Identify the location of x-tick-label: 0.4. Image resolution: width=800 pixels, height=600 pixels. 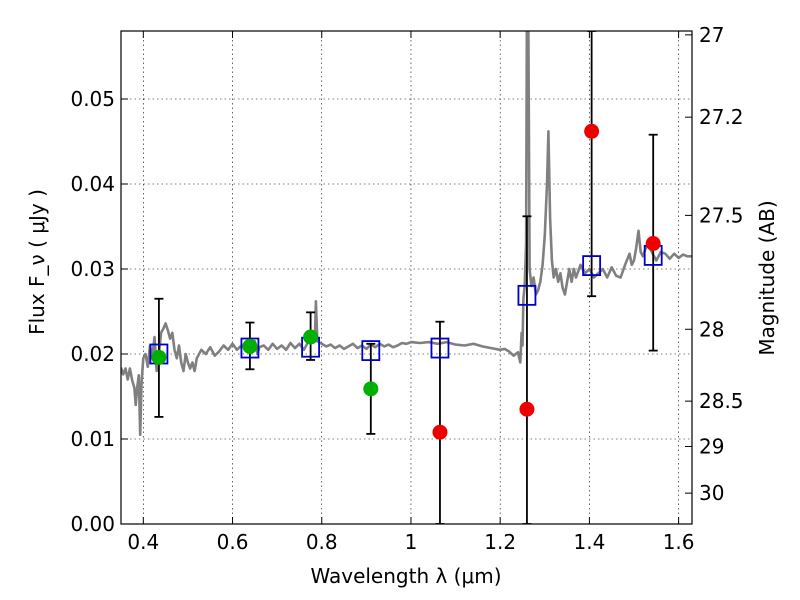
(143, 542).